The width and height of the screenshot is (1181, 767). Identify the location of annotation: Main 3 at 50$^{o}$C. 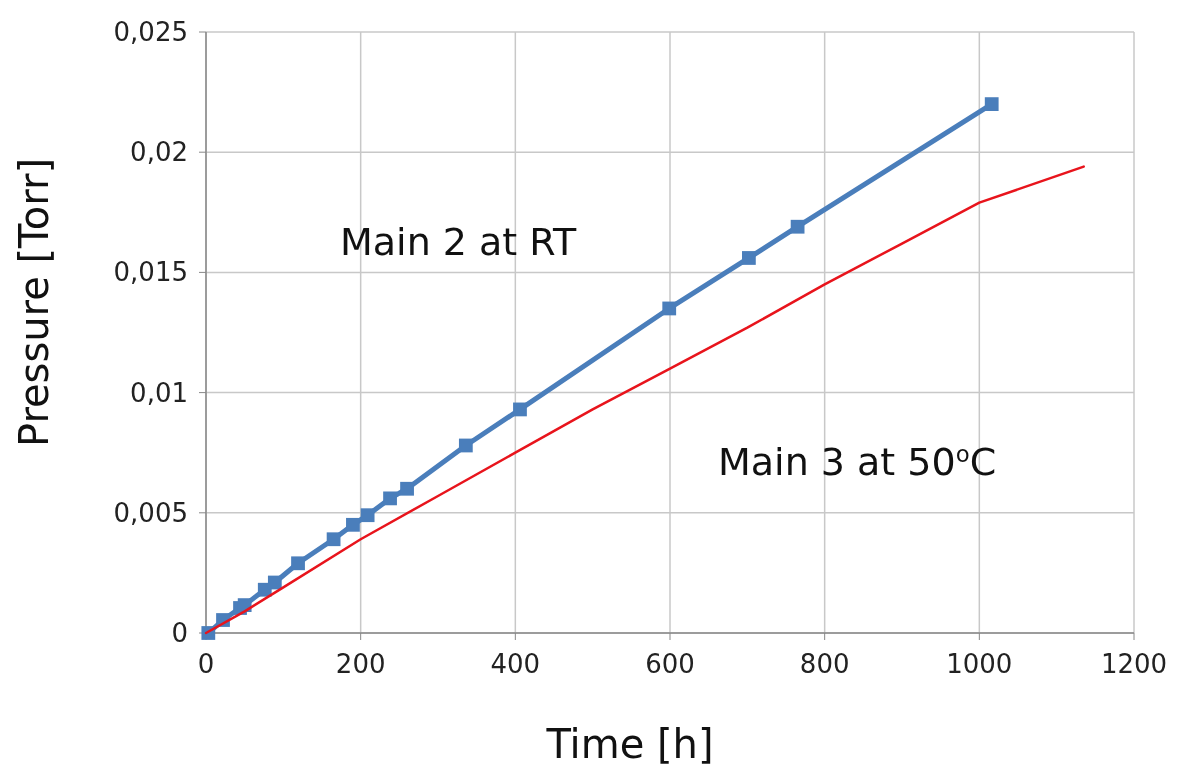
(857, 462).